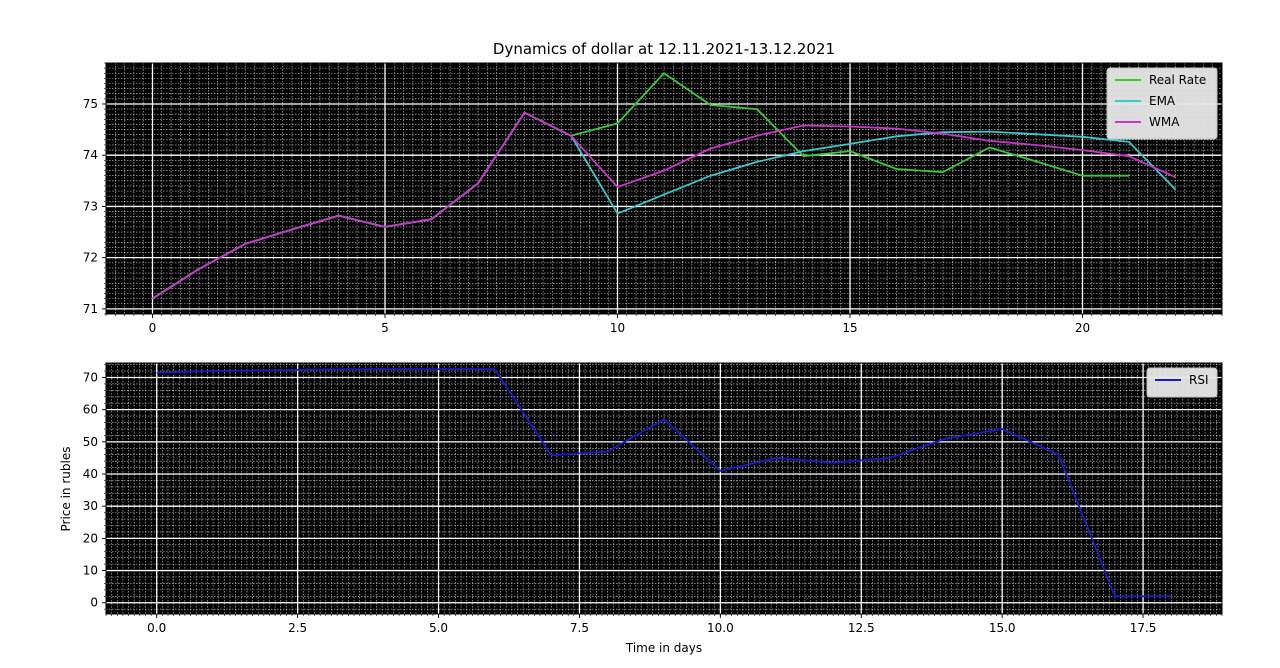  What do you see at coordinates (90, 442) in the screenshot?
I see `y-tick-label: 50` at bounding box center [90, 442].